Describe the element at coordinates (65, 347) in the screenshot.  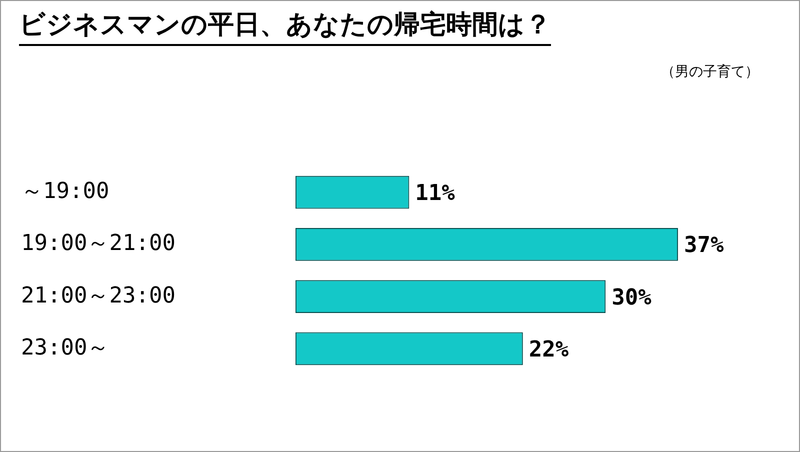
I see `y-tick-label: 23:00～` at that location.